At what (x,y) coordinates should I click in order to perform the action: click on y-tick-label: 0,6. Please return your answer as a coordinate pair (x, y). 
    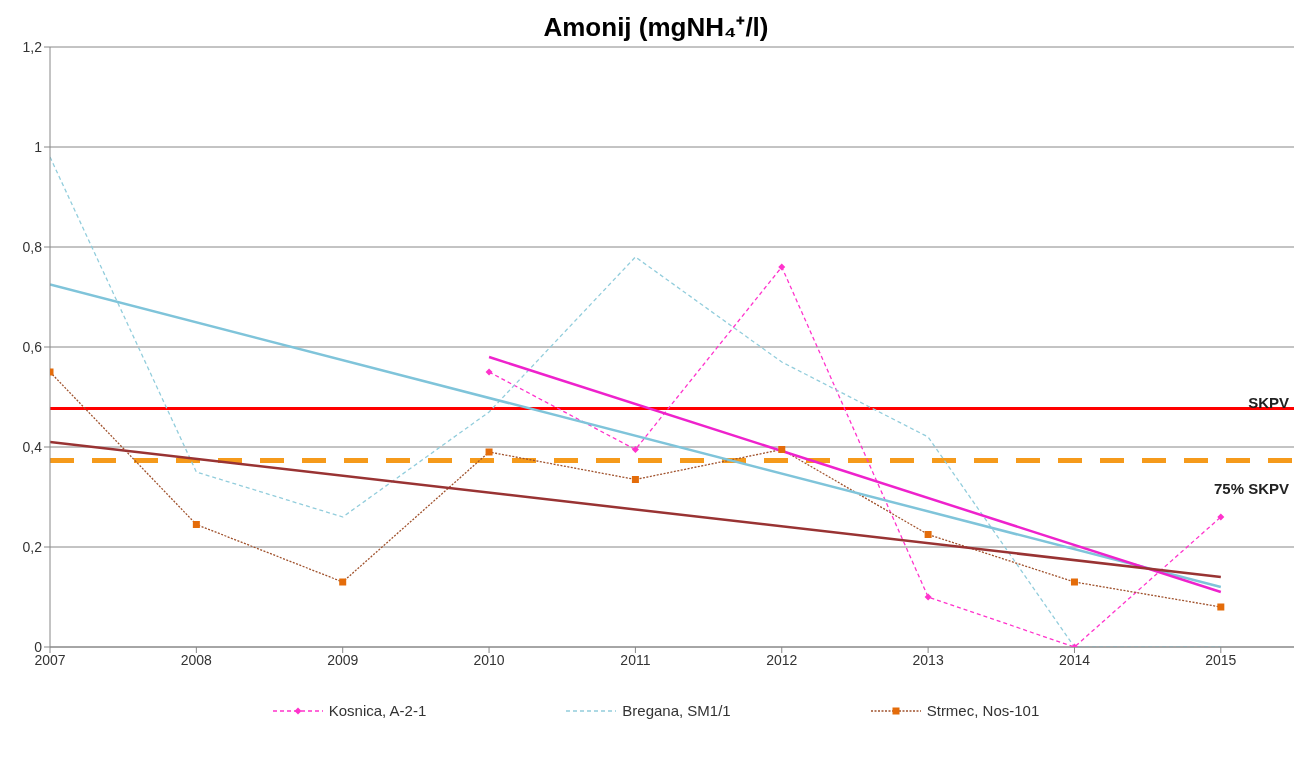
    Looking at the image, I should click on (32, 346).